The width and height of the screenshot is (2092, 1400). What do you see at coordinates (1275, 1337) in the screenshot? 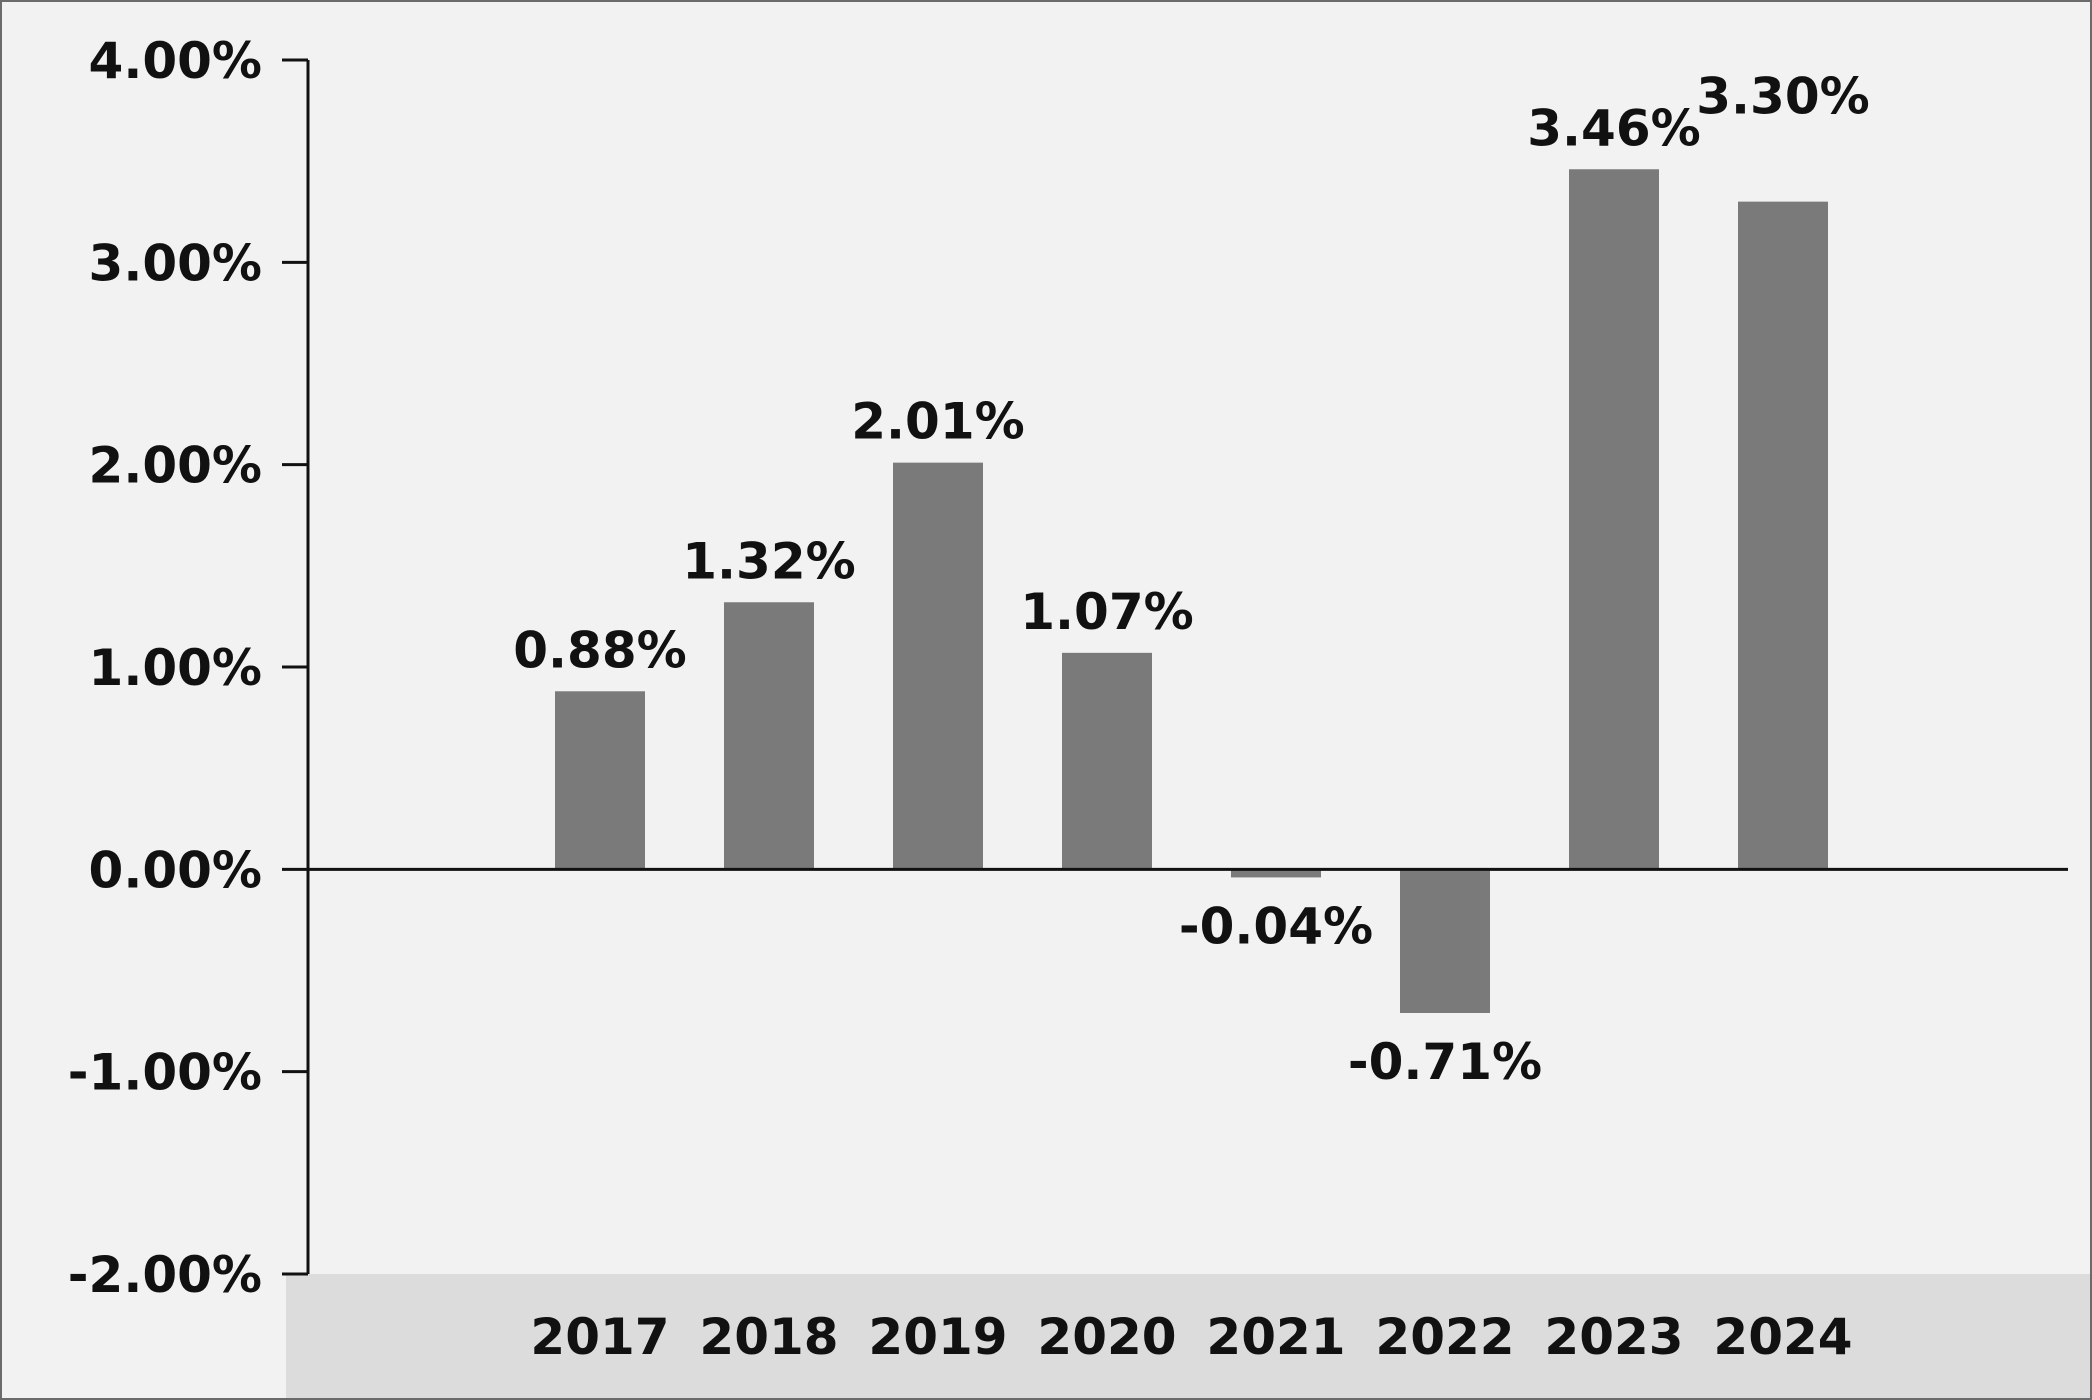
I see `category-label-2021: 2021` at bounding box center [1275, 1337].